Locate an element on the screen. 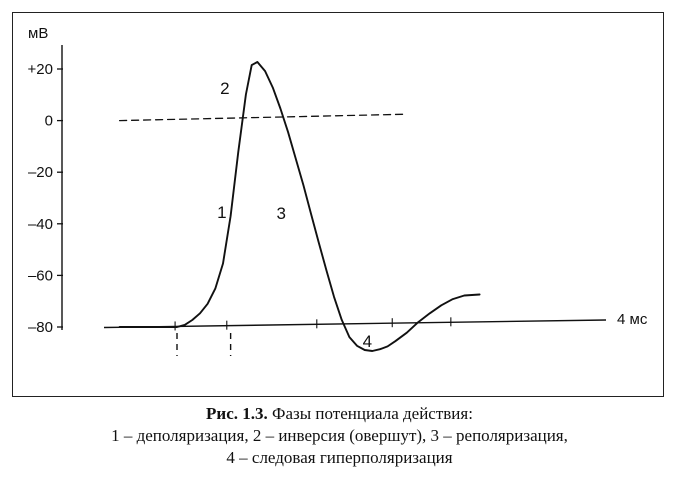  y-tick-label: –20 is located at coordinates (40, 172).